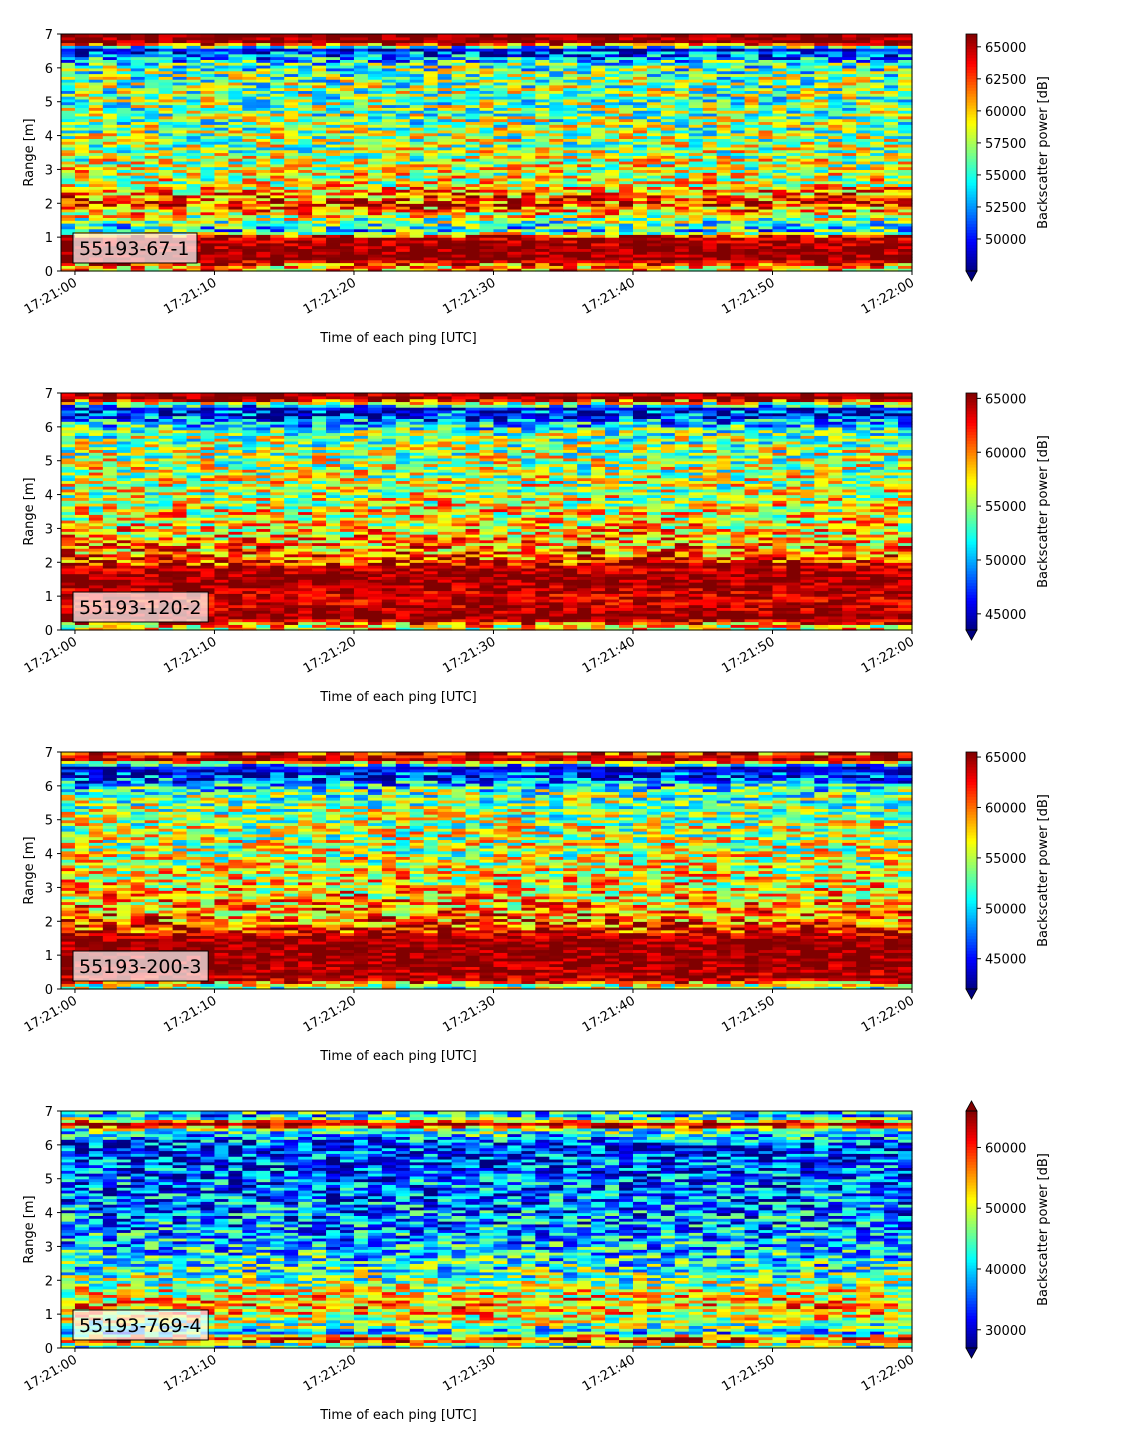 The width and height of the screenshot is (1140, 1436). What do you see at coordinates (1005, 80) in the screenshot?
I see `colorbar-tick-label: 62500` at bounding box center [1005, 80].